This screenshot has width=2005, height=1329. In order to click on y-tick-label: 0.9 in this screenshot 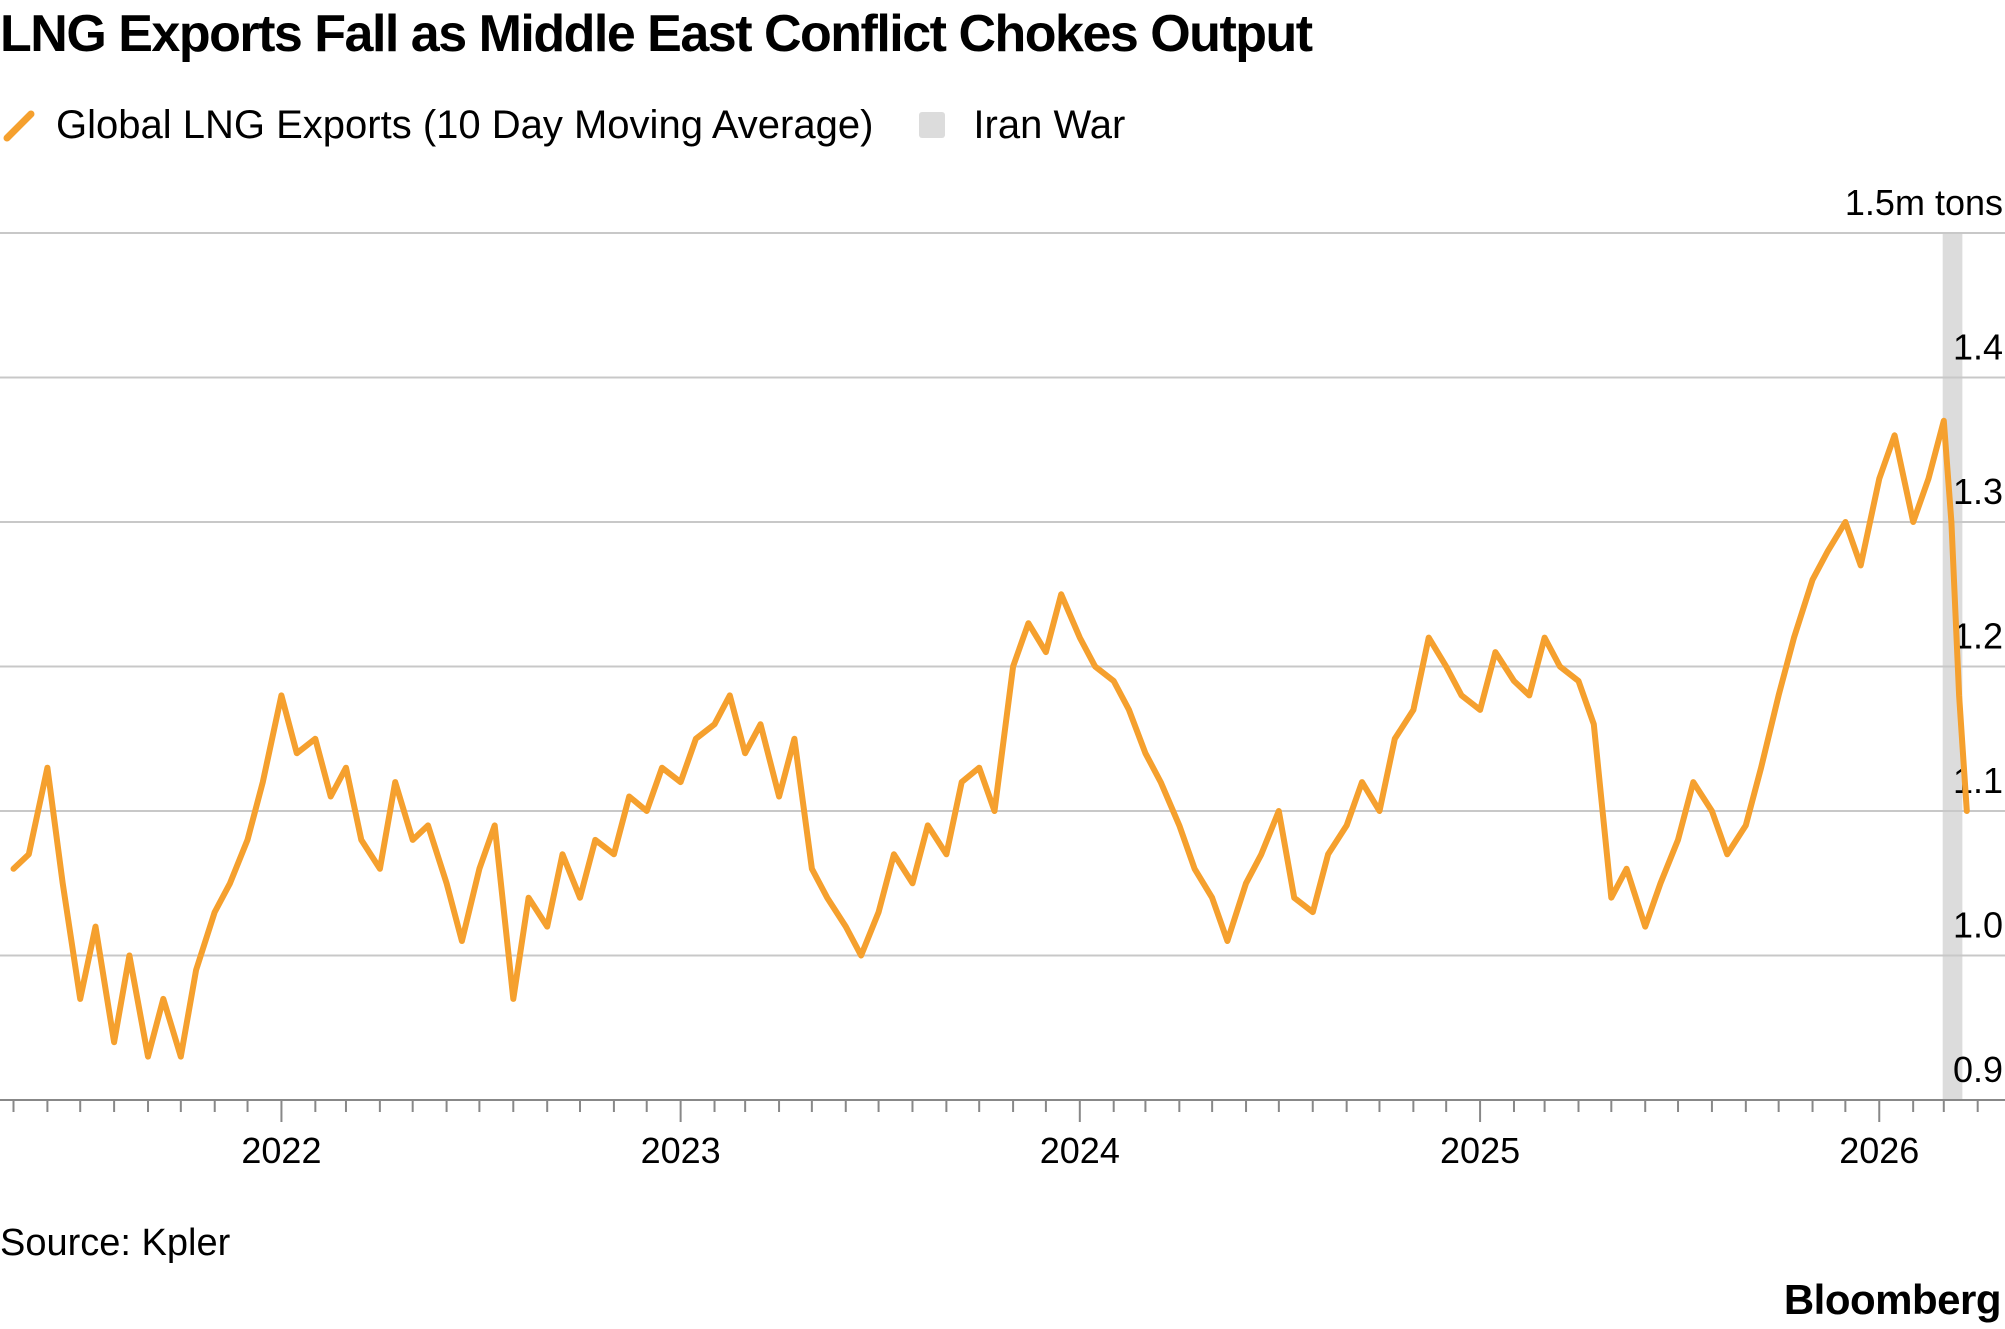, I will do `click(1978, 1069)`.